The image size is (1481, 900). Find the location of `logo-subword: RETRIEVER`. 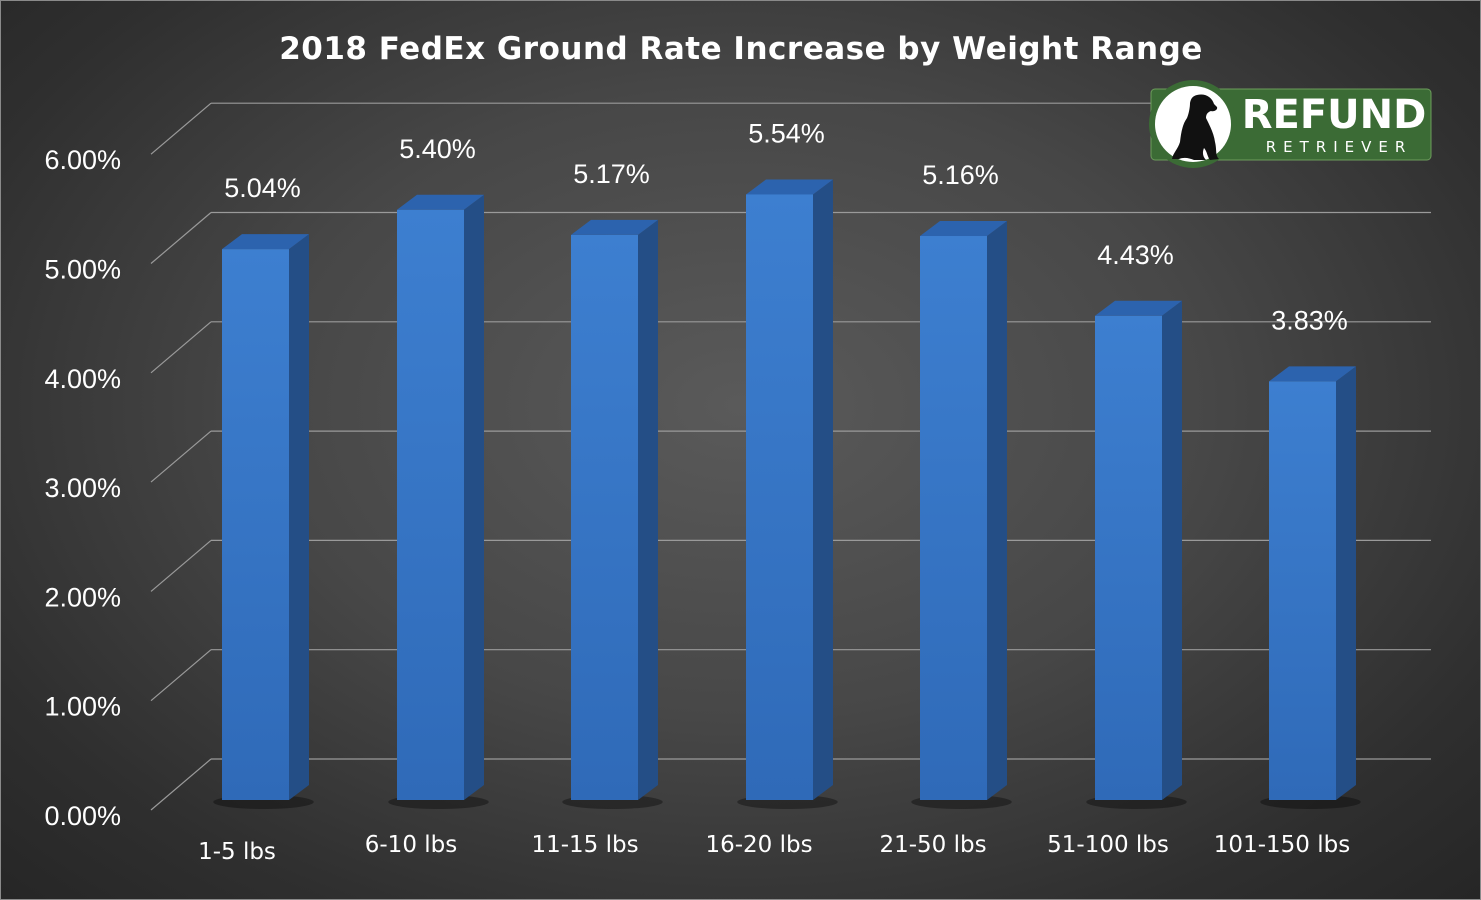

logo-subword: RETRIEVER is located at coordinates (1339, 147).